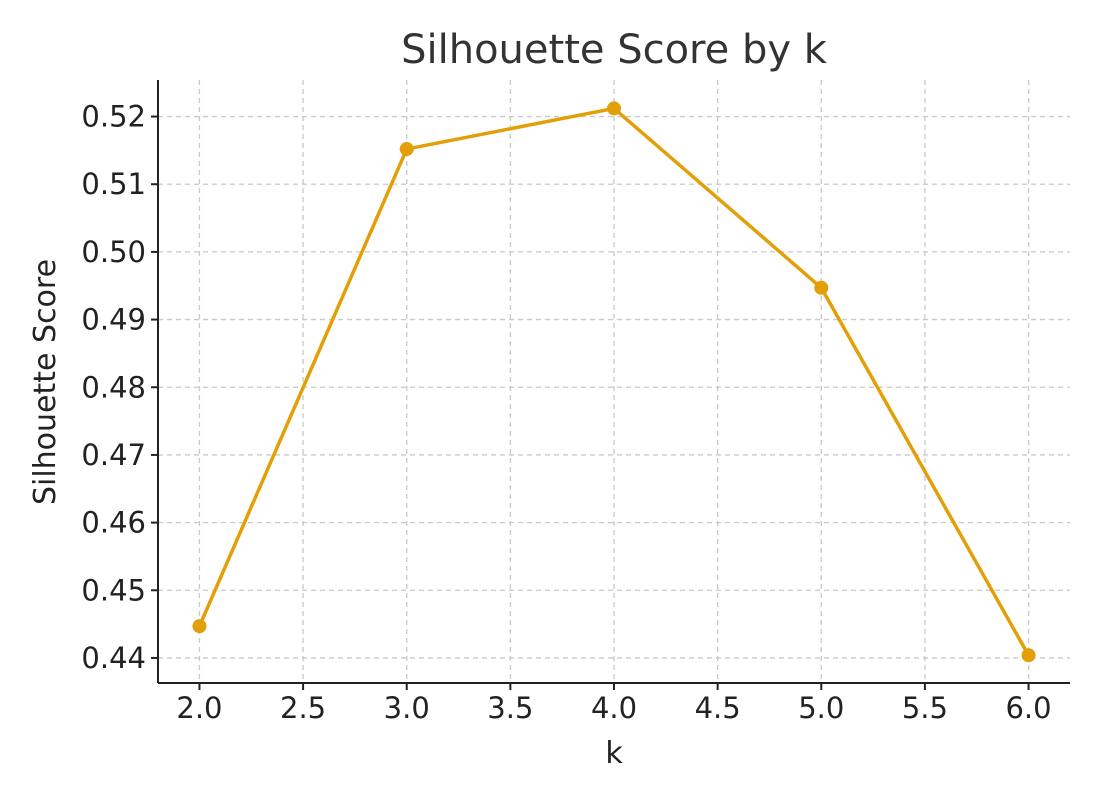  What do you see at coordinates (45, 382) in the screenshot?
I see `y-axis-label: Silhouette Score` at bounding box center [45, 382].